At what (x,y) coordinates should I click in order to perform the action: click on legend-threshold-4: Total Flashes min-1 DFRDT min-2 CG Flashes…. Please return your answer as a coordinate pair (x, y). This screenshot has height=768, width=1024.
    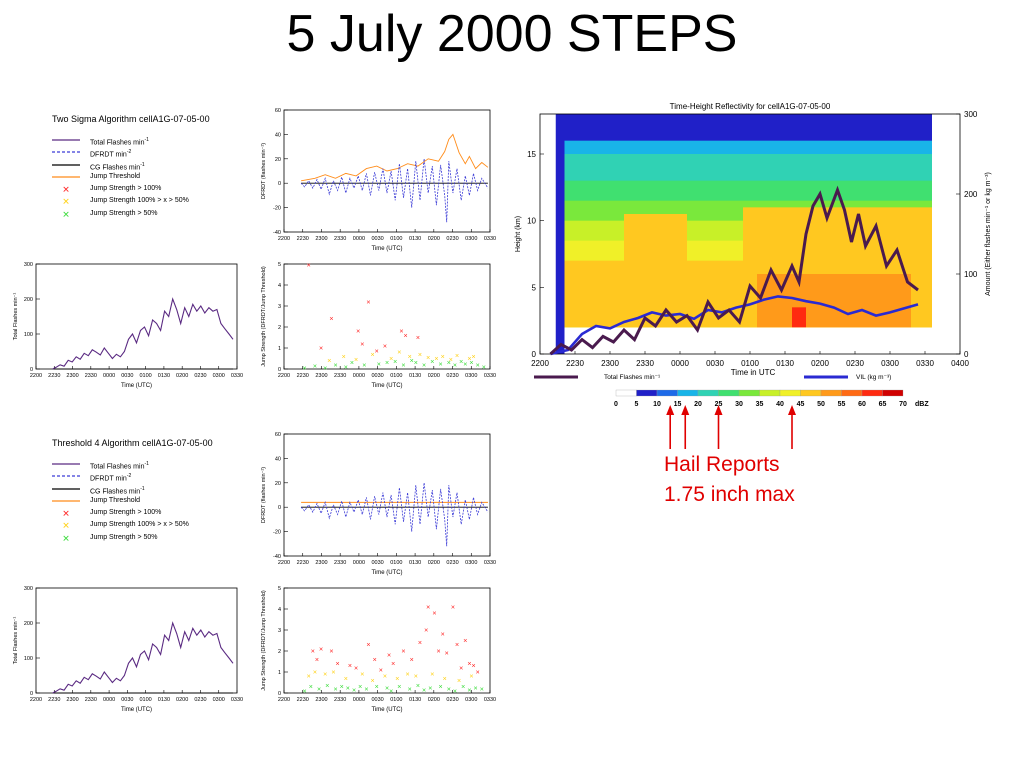
    Looking at the image, I should click on (152, 501).